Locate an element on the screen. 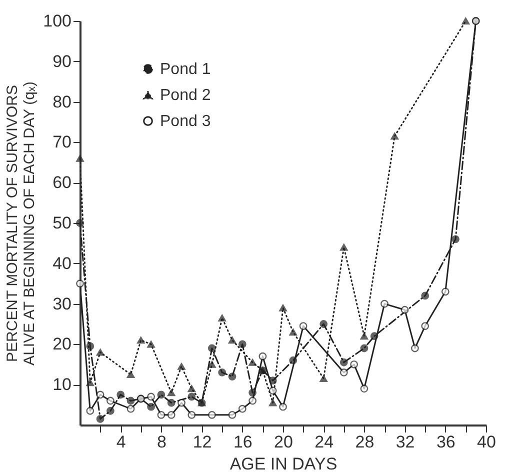 This screenshot has width=527, height=474. y-tick-label: 90 is located at coordinates (62, 61).